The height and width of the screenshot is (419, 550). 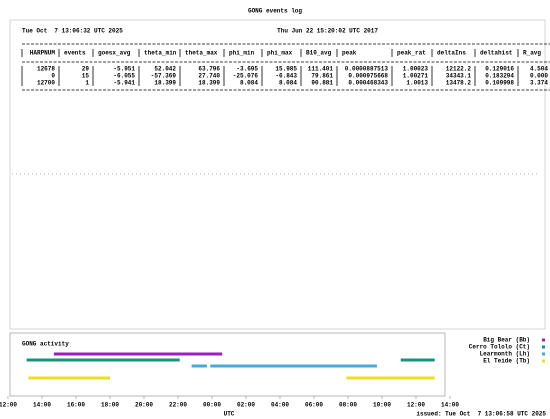 I want to click on table-cell: 79.861, so click(x=322, y=76).